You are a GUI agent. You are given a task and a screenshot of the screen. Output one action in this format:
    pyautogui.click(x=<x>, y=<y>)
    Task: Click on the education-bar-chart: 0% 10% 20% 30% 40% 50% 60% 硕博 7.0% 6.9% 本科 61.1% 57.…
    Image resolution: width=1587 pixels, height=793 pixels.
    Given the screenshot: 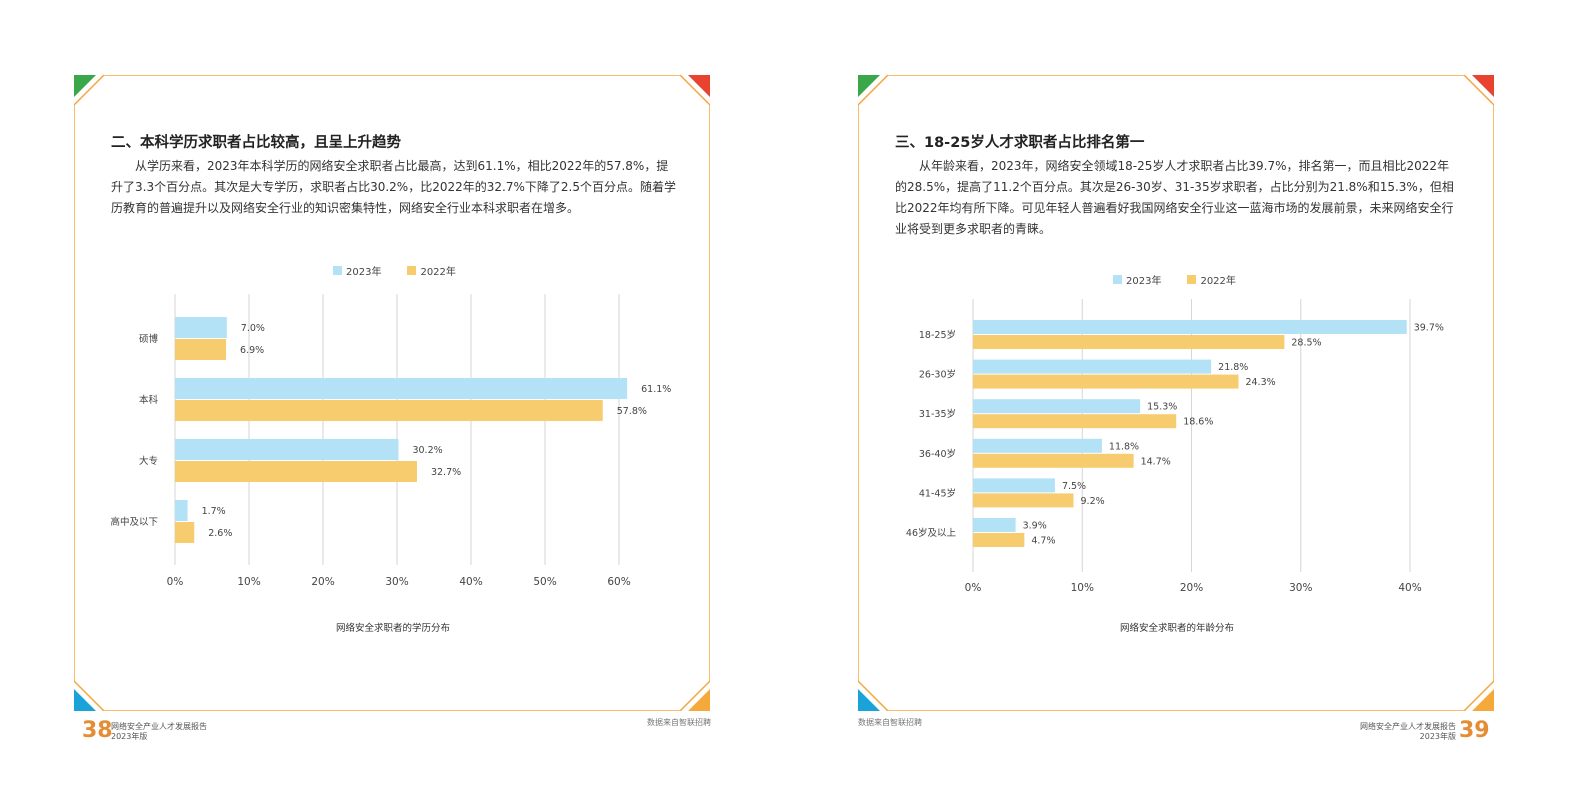 What is the action you would take?
    pyautogui.click(x=390, y=441)
    